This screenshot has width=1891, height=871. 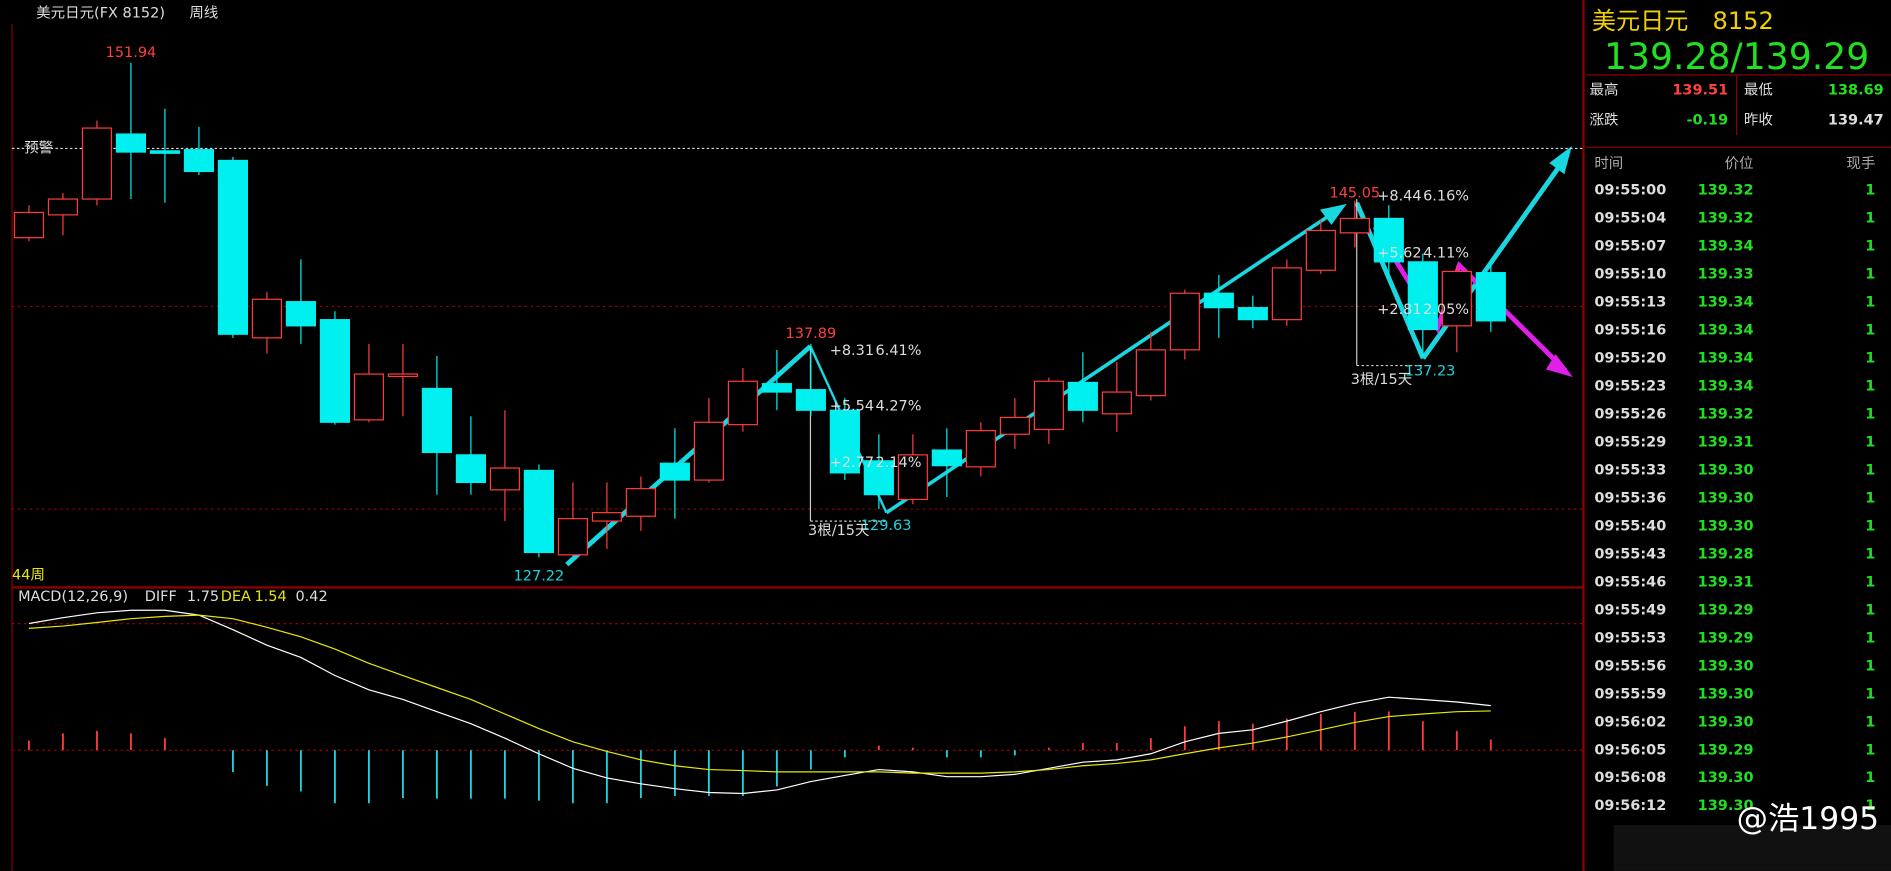 What do you see at coordinates (1630, 638) in the screenshot?
I see `trade-time: 09:55:53` at bounding box center [1630, 638].